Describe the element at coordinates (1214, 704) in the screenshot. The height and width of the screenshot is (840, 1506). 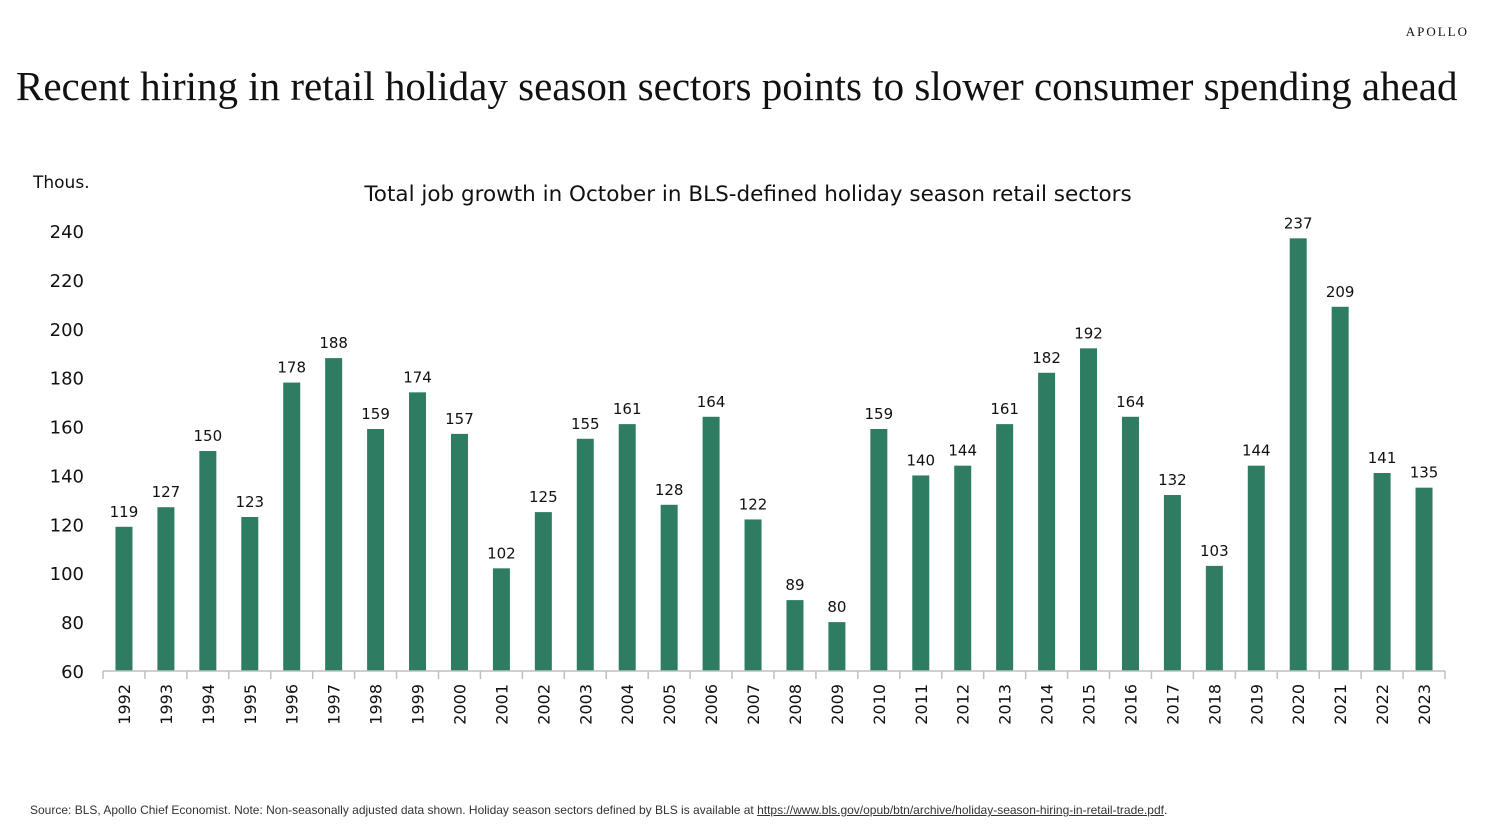
I see `x-tick-label: 2018` at that location.